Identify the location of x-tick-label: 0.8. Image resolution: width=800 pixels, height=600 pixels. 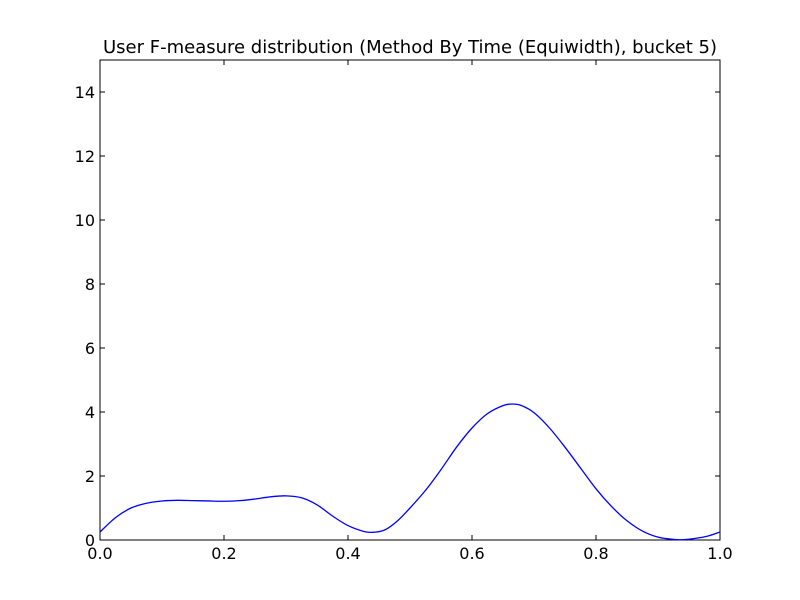
(595, 553).